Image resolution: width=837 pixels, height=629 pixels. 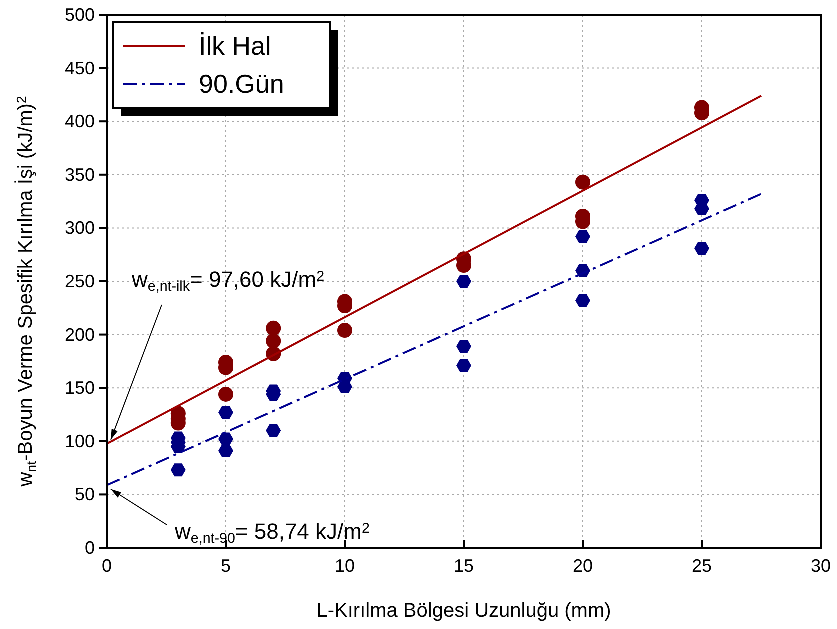 What do you see at coordinates (79, 228) in the screenshot?
I see `y-tick-label: 300` at bounding box center [79, 228].